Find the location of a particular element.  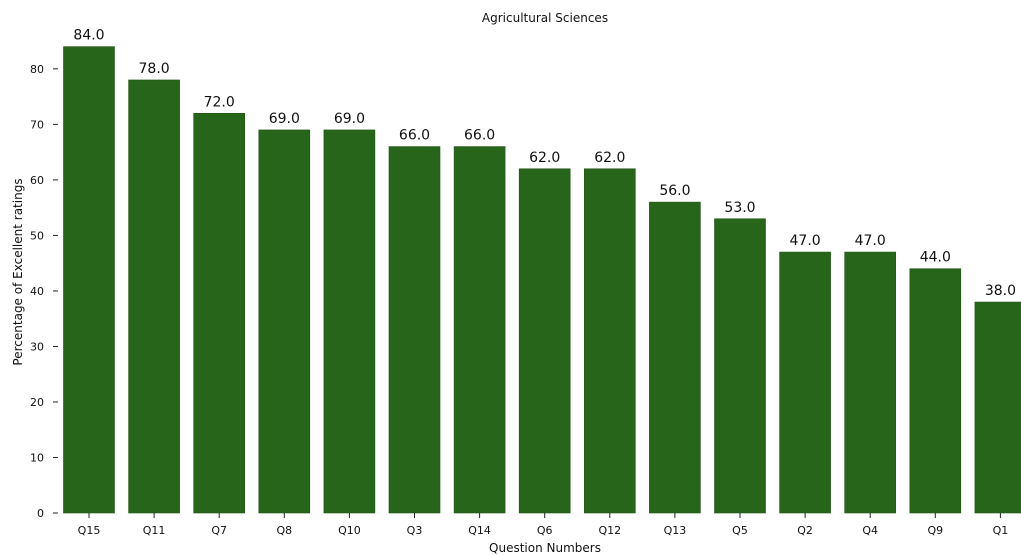

y-tick-label: 60 is located at coordinates (37, 180).